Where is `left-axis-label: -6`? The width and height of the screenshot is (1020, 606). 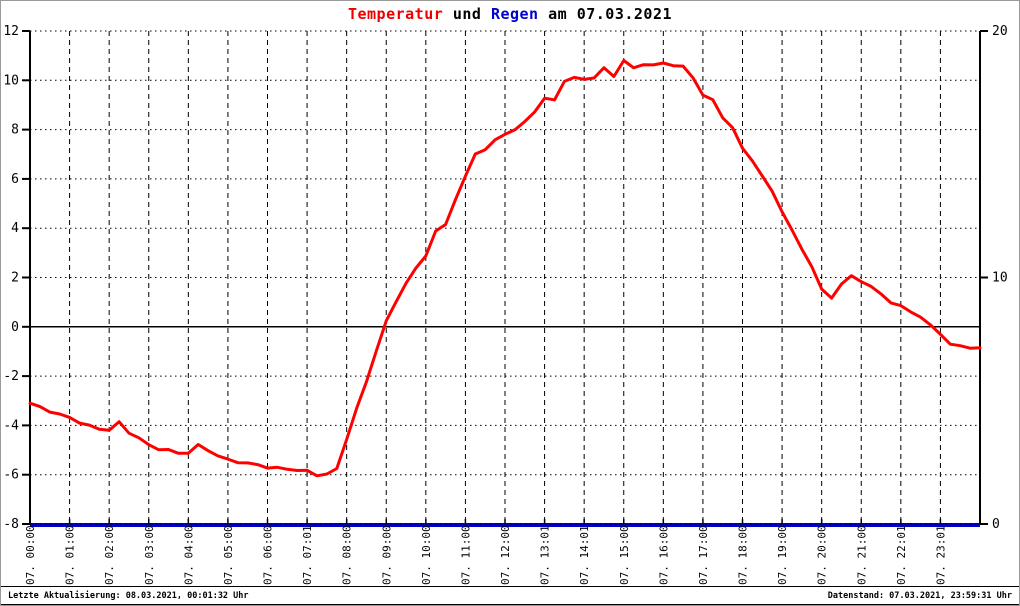 left-axis-label: -6 is located at coordinates (11, 475).